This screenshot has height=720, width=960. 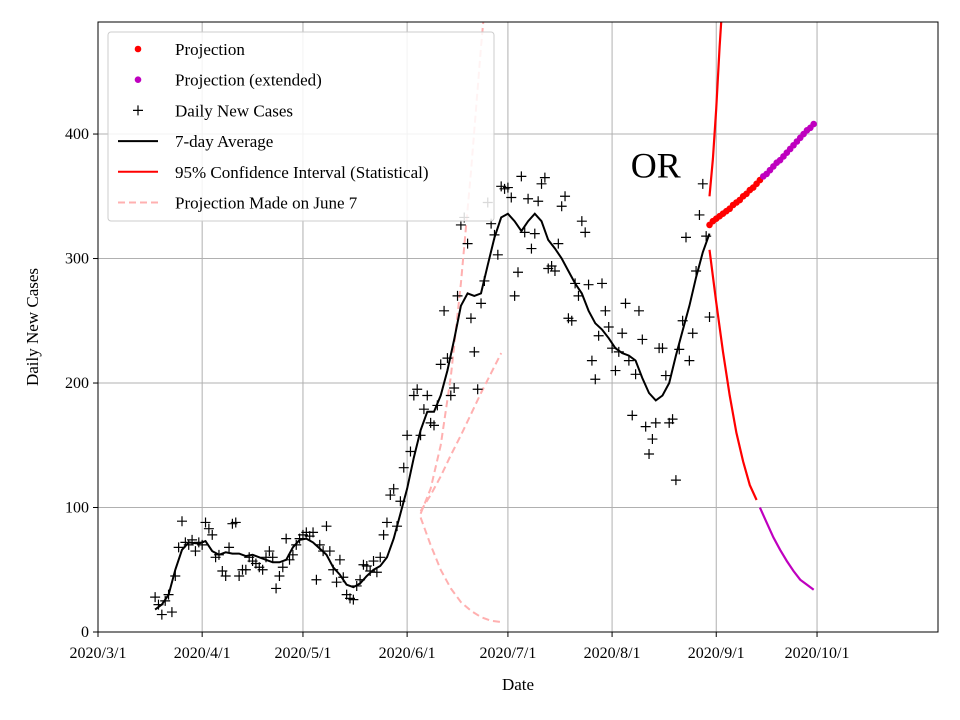 What do you see at coordinates (507, 653) in the screenshot?
I see `x-tick-label: 2020/7/1` at bounding box center [507, 653].